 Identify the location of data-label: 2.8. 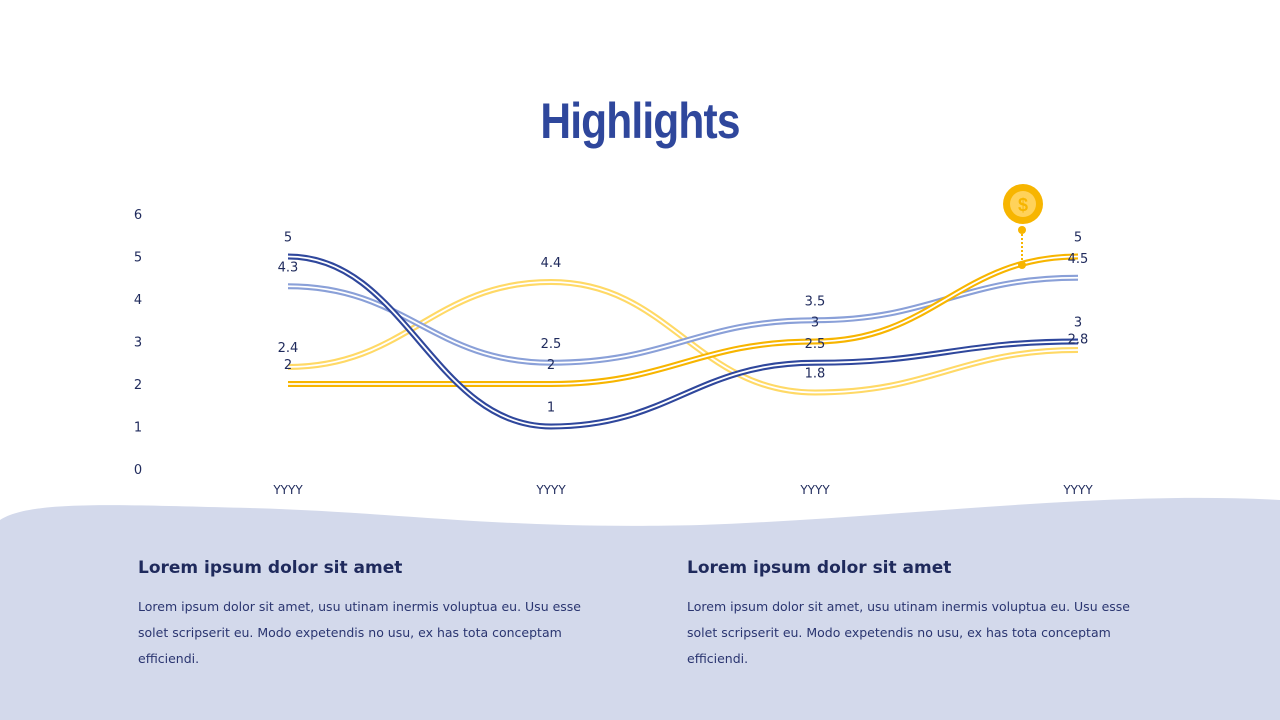
(1078, 340).